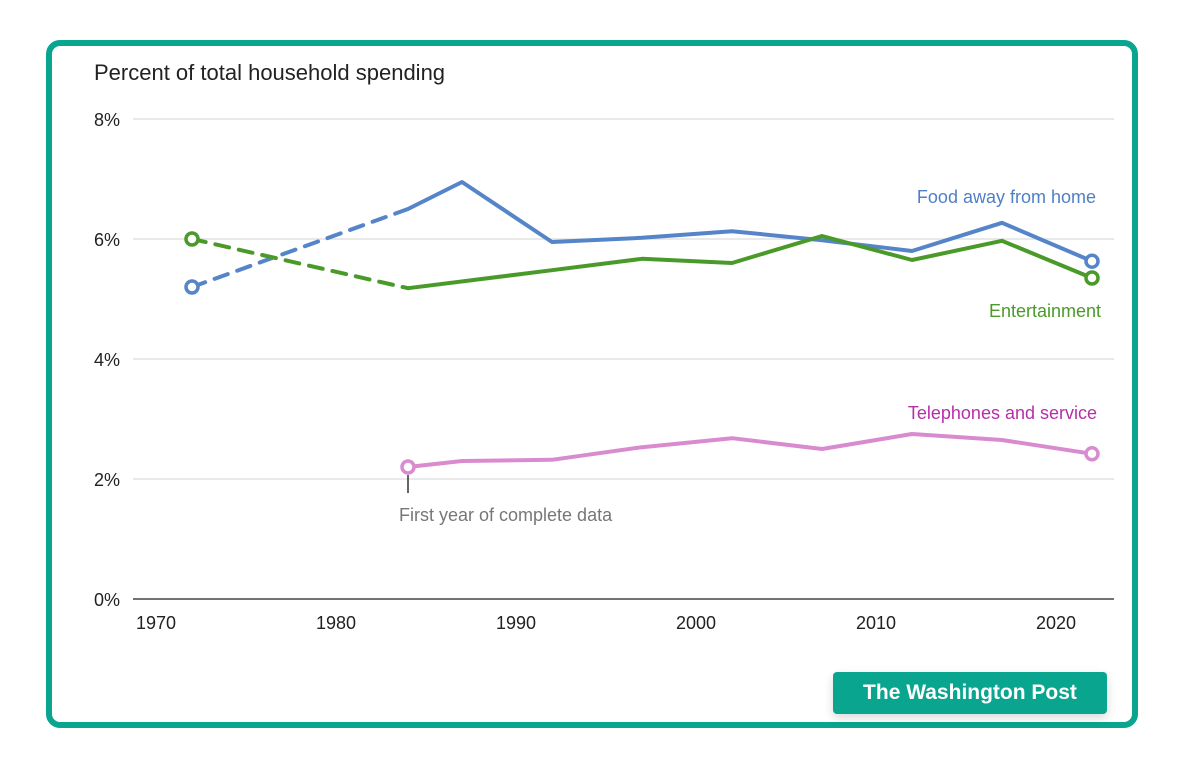 The height and width of the screenshot is (772, 1190). I want to click on y-tick-label: 0%, so click(107, 600).